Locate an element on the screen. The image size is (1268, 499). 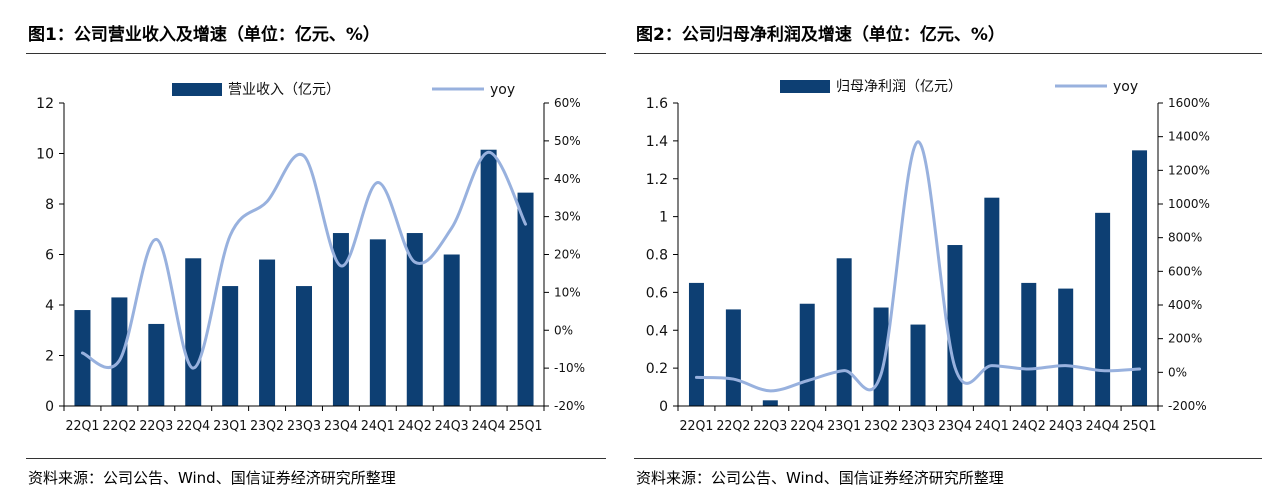
right-tick-label: 1200% is located at coordinates (1189, 170).